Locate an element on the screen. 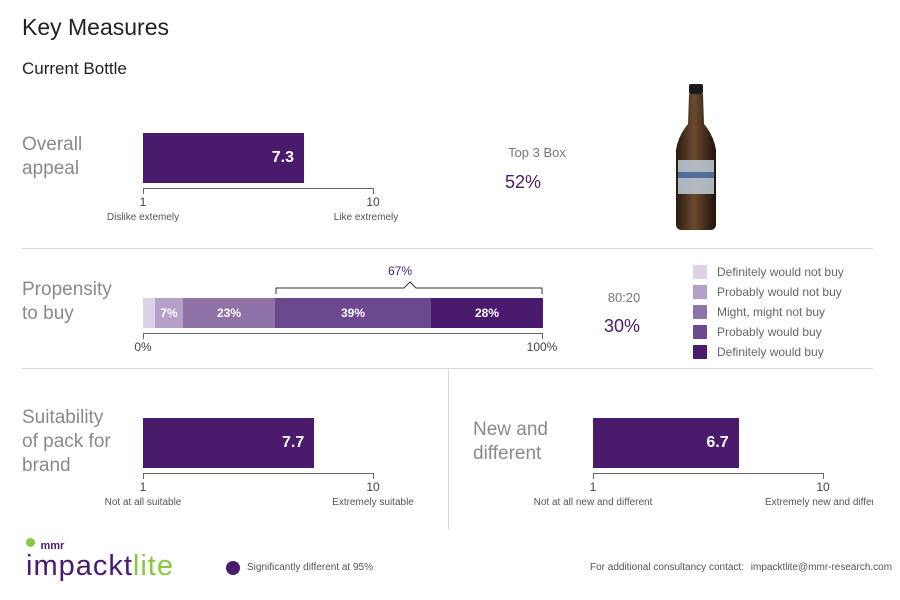 This screenshot has height=600, width=900. suitability-max-desc: Extremely suitable is located at coordinates (373, 502).